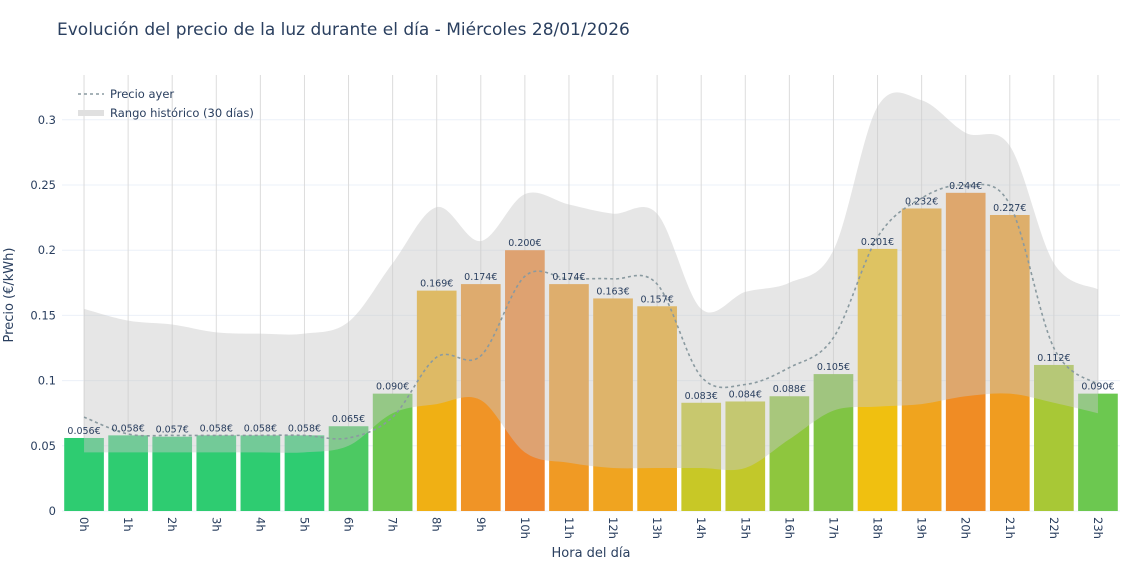 The image size is (1140, 570). I want to click on y-tick-label: 0.1, so click(47, 381).